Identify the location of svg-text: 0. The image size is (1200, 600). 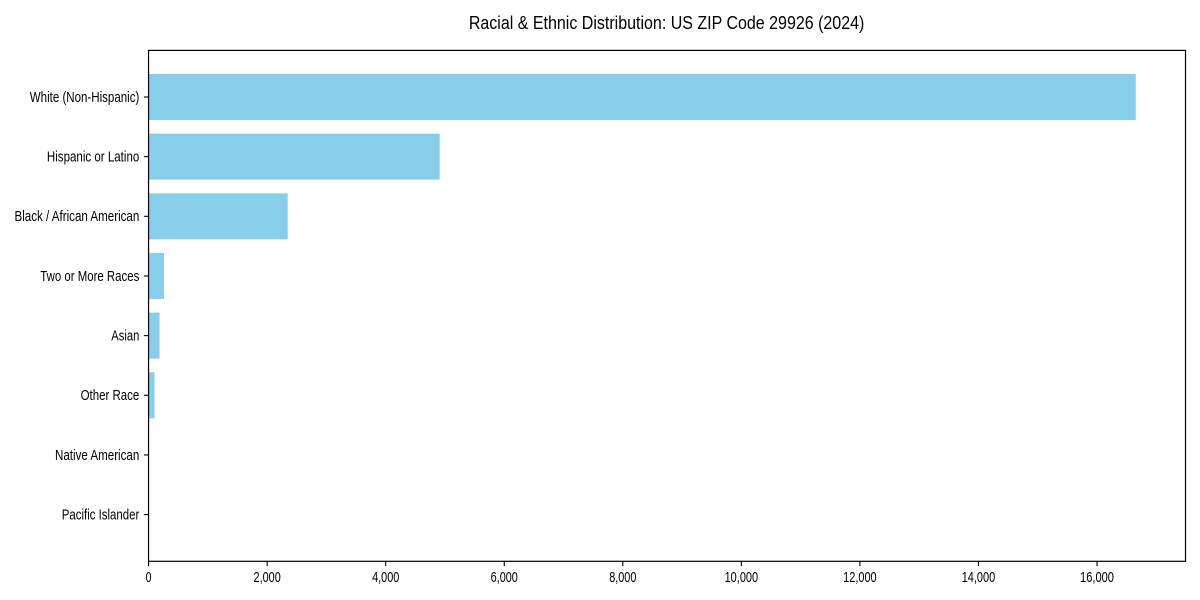
(149, 577).